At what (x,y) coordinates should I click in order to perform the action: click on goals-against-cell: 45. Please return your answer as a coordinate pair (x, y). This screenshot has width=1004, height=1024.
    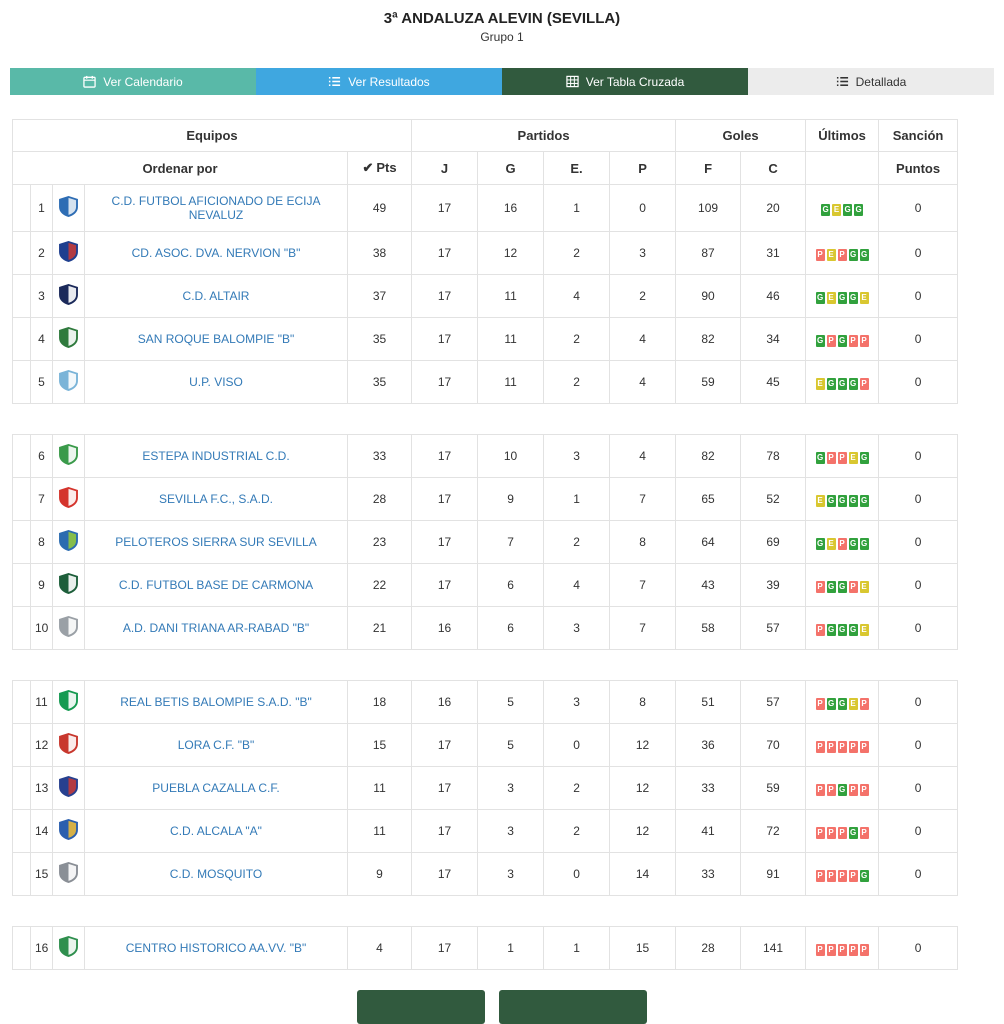
    Looking at the image, I should click on (773, 382).